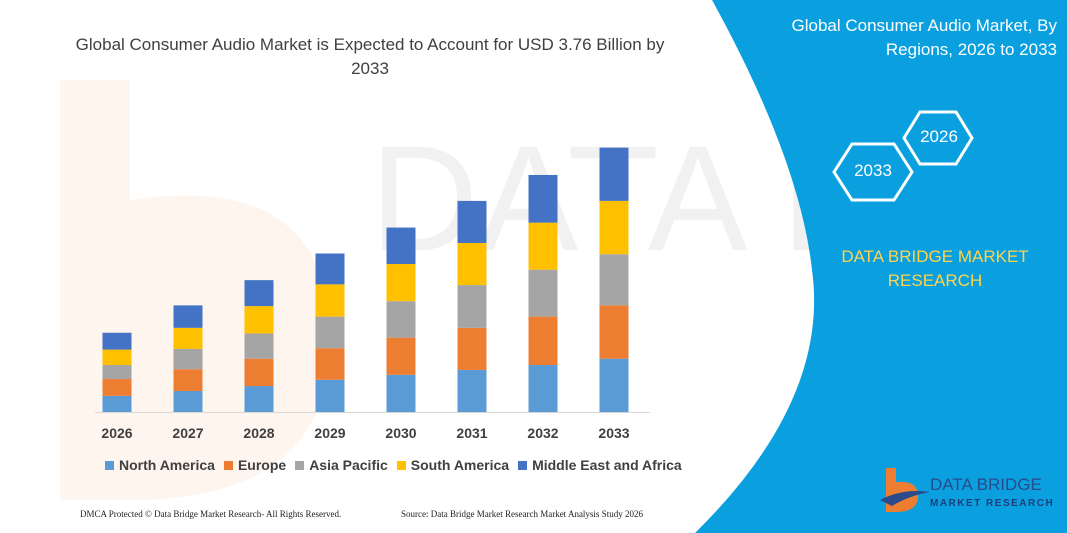  What do you see at coordinates (614, 227) in the screenshot?
I see `bar-2033-south-america` at bounding box center [614, 227].